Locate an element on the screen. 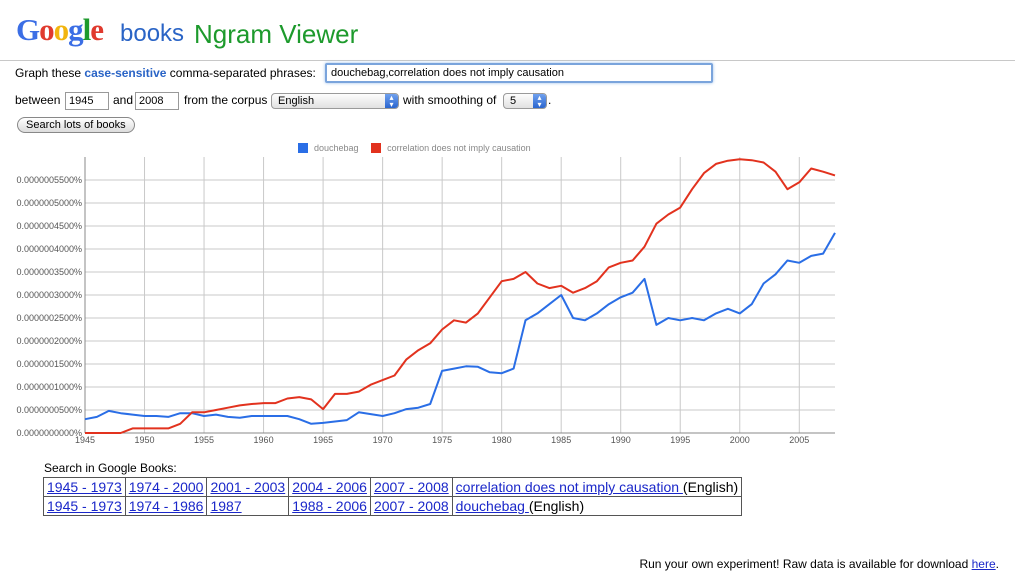  start-year-input is located at coordinates (87, 101).